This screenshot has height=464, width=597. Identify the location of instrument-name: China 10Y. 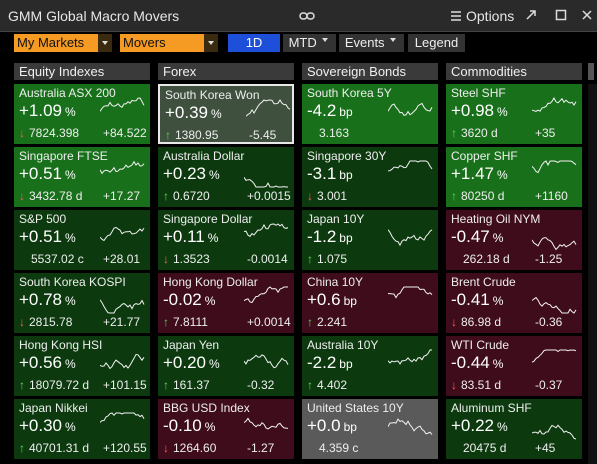
(335, 282).